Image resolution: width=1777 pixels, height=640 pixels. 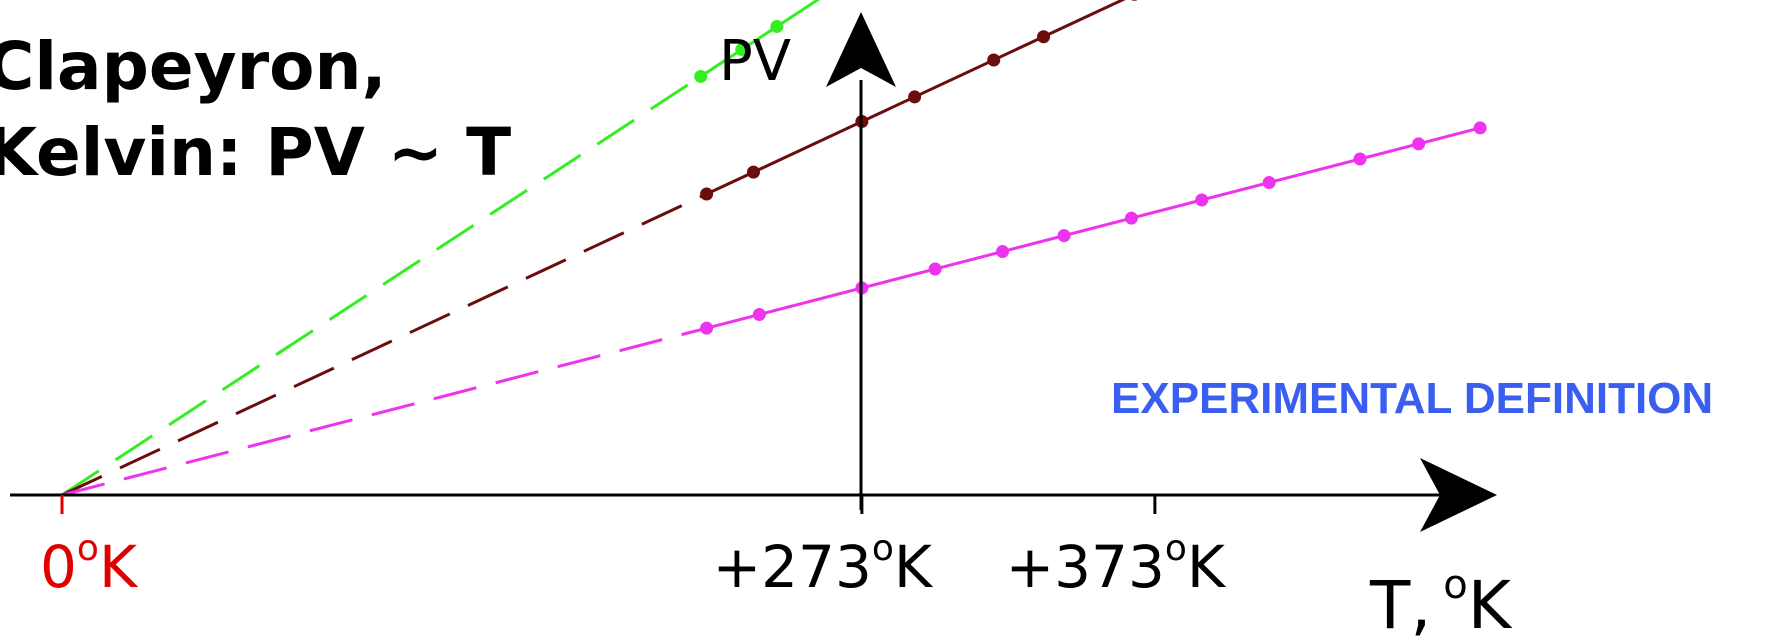 I want to click on x-tick-label: +373oK, so click(x=1116, y=564).